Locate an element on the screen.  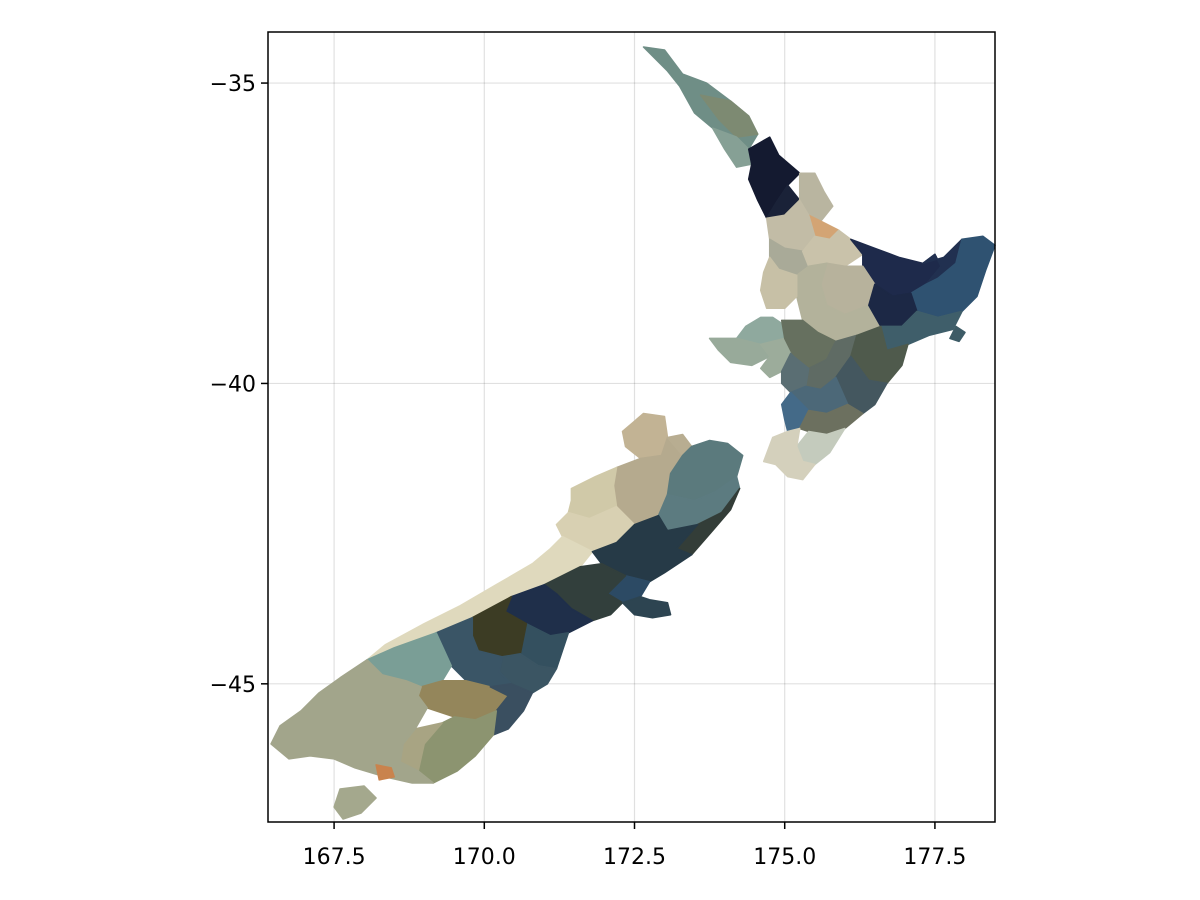
x-tick-label: 177.5 is located at coordinates (934, 857).